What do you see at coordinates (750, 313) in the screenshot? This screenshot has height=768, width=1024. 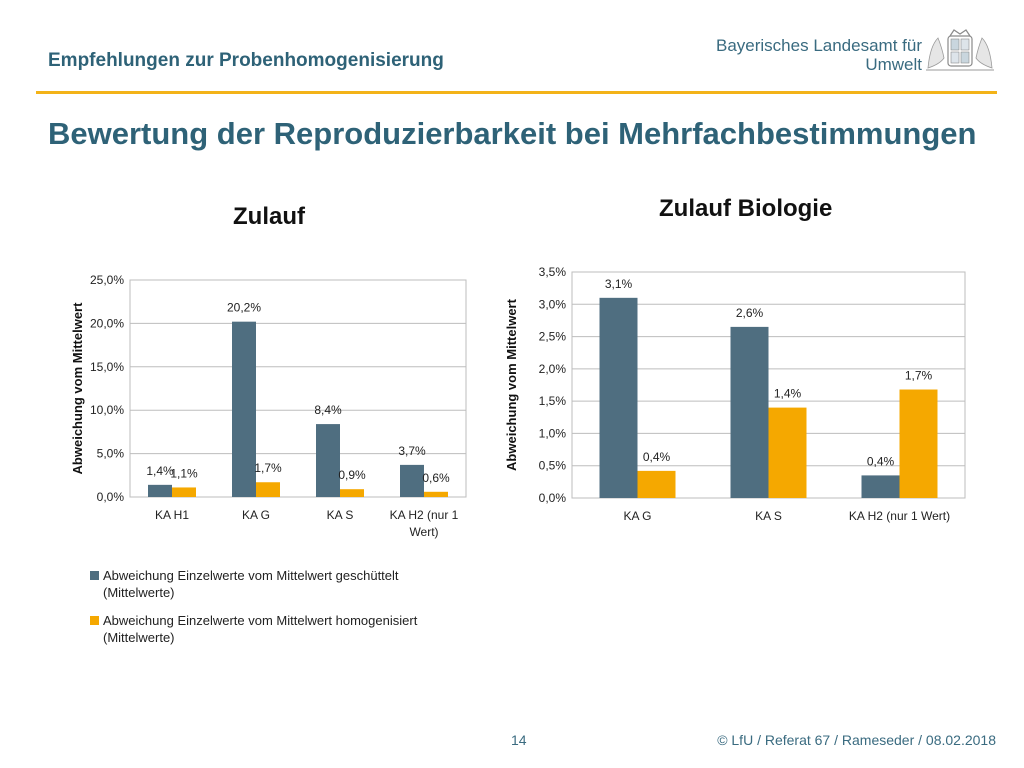 I see `chart-1-data-label: 2,6%` at bounding box center [750, 313].